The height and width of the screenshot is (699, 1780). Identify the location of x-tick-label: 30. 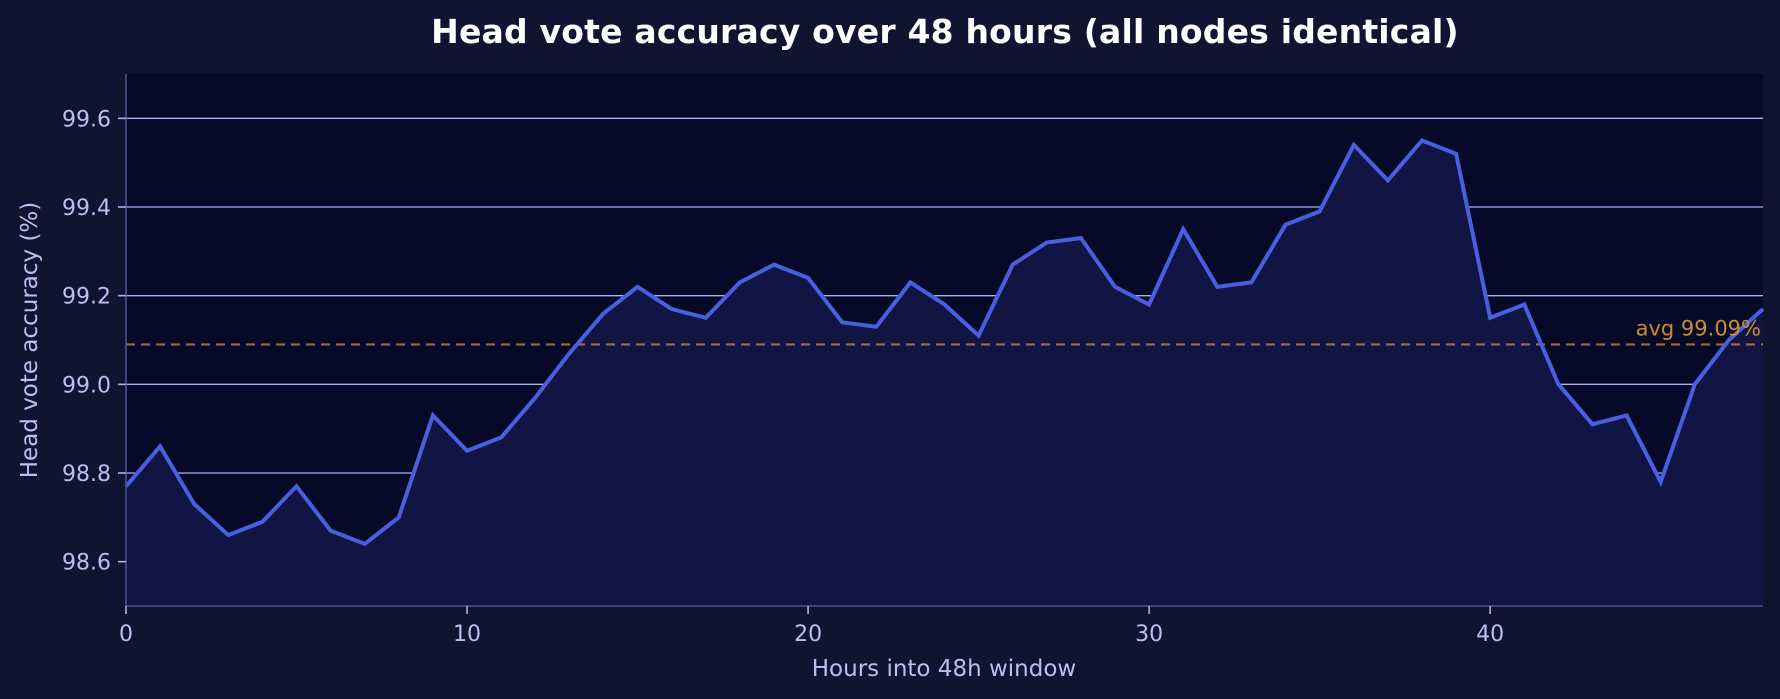
(1149, 634).